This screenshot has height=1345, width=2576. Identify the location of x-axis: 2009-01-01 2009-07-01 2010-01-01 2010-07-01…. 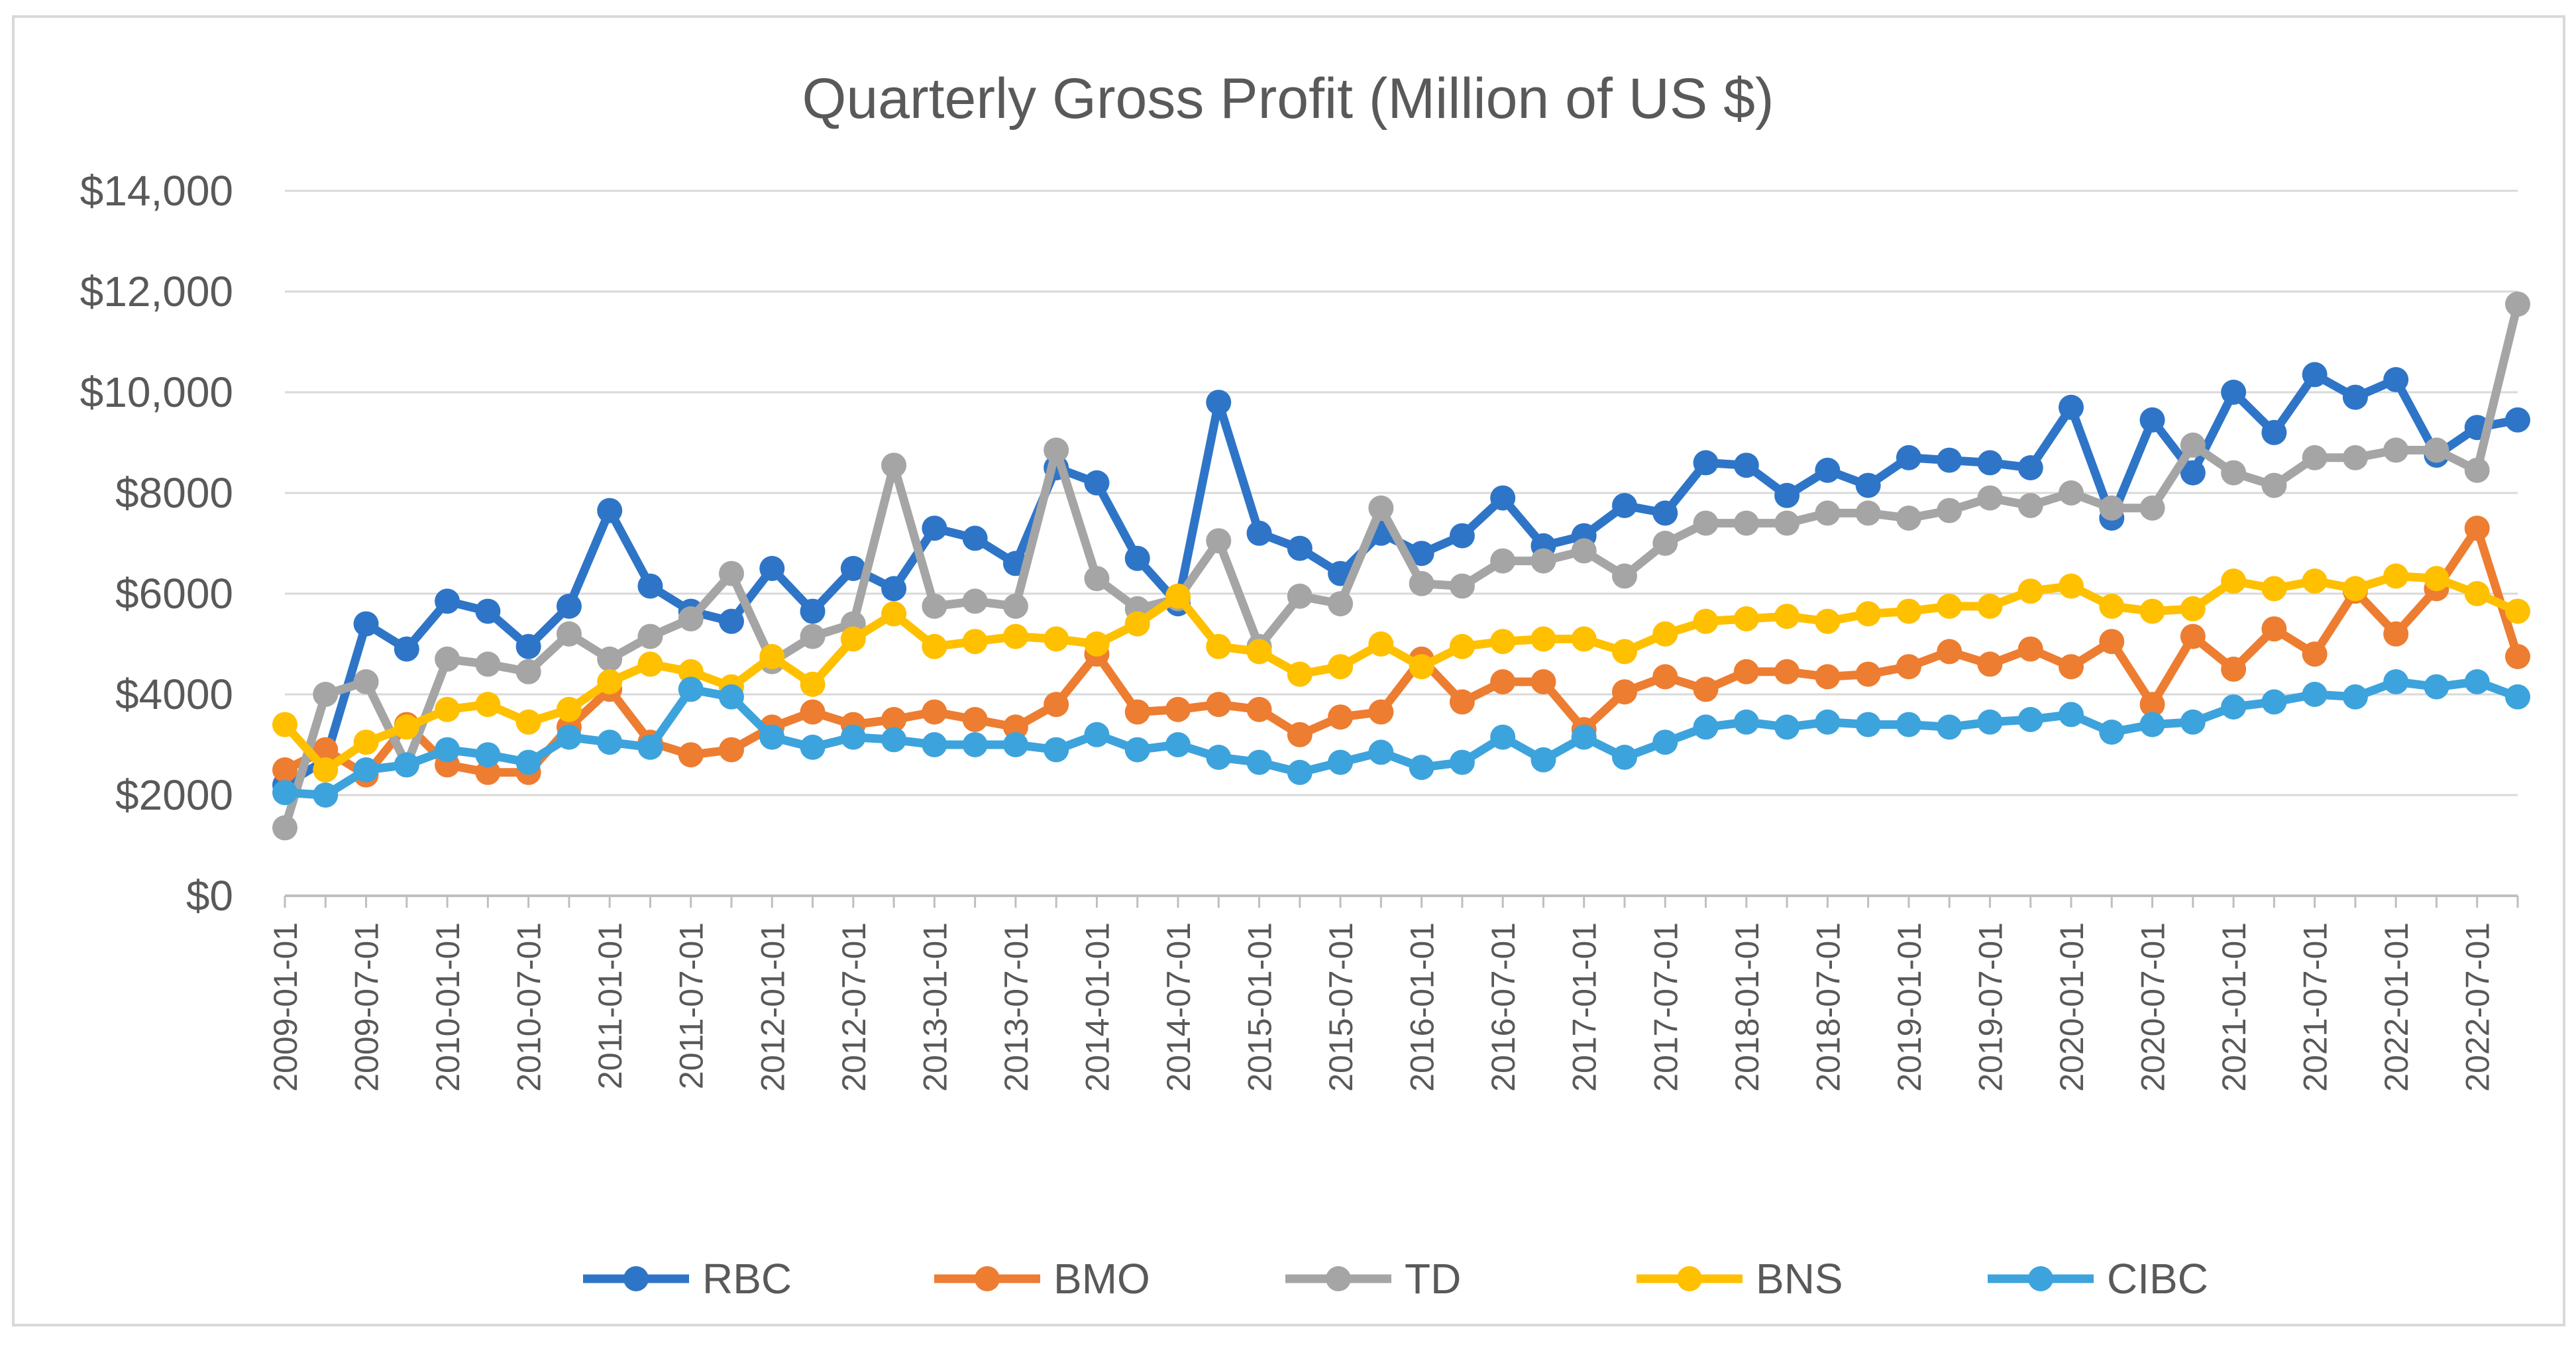
(1393, 994).